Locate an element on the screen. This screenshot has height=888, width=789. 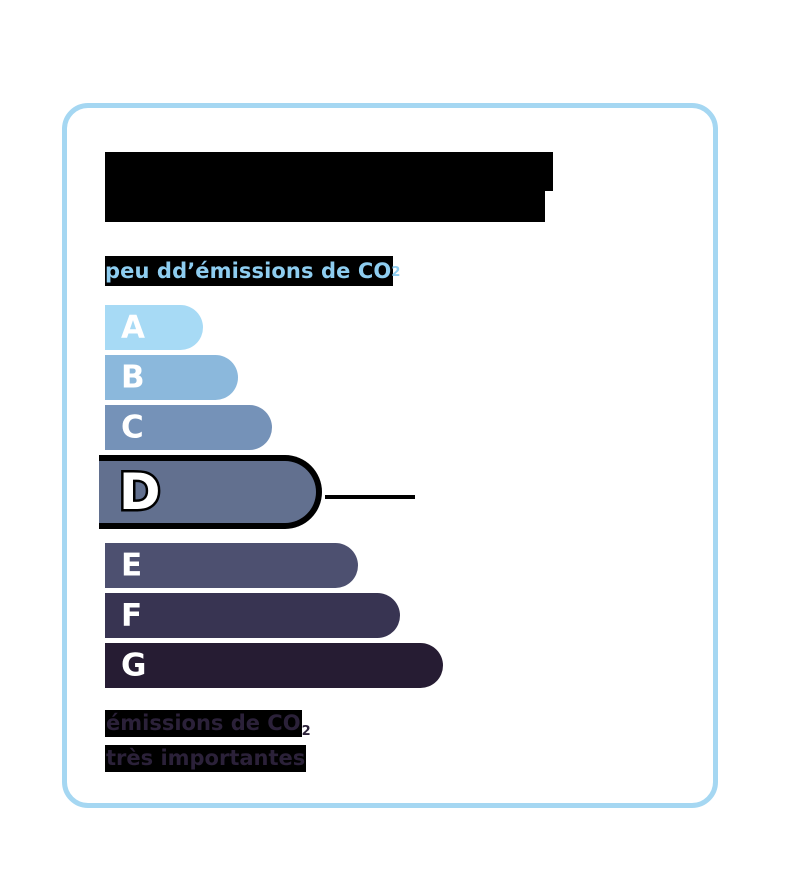
scale-caption-high-subscript: 2 is located at coordinates (306, 732).